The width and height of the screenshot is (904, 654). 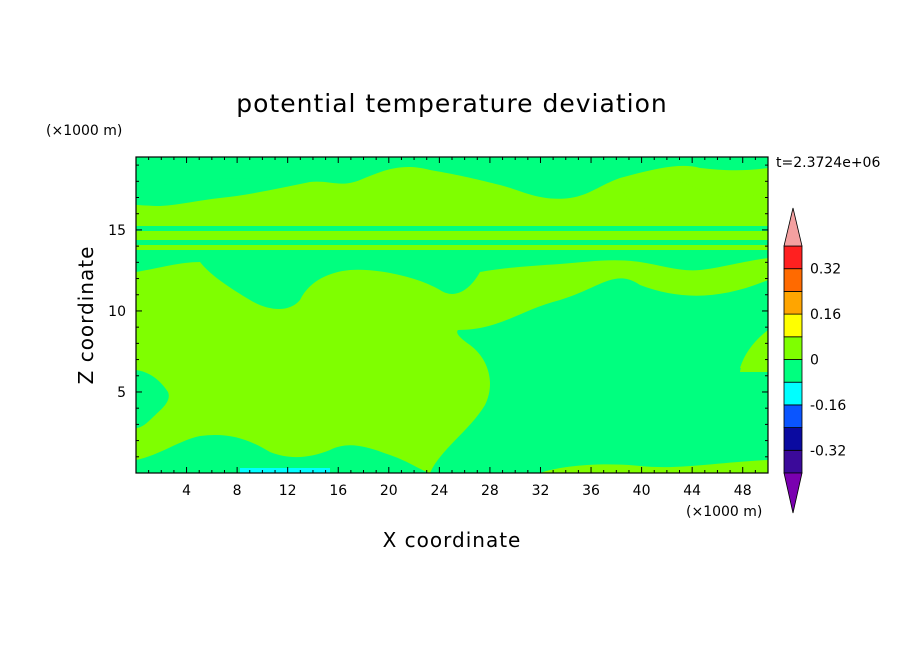 I want to click on x-tick-label: 48, so click(x=743, y=491).